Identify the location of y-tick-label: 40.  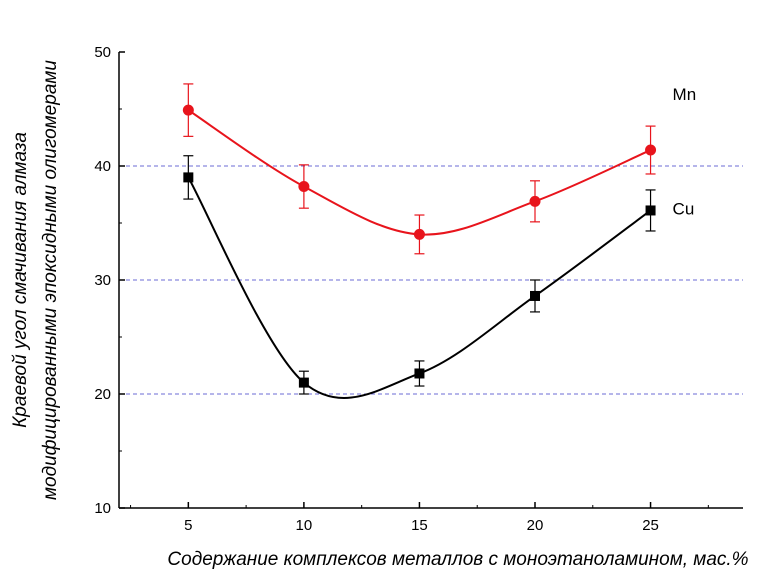
(102, 166).